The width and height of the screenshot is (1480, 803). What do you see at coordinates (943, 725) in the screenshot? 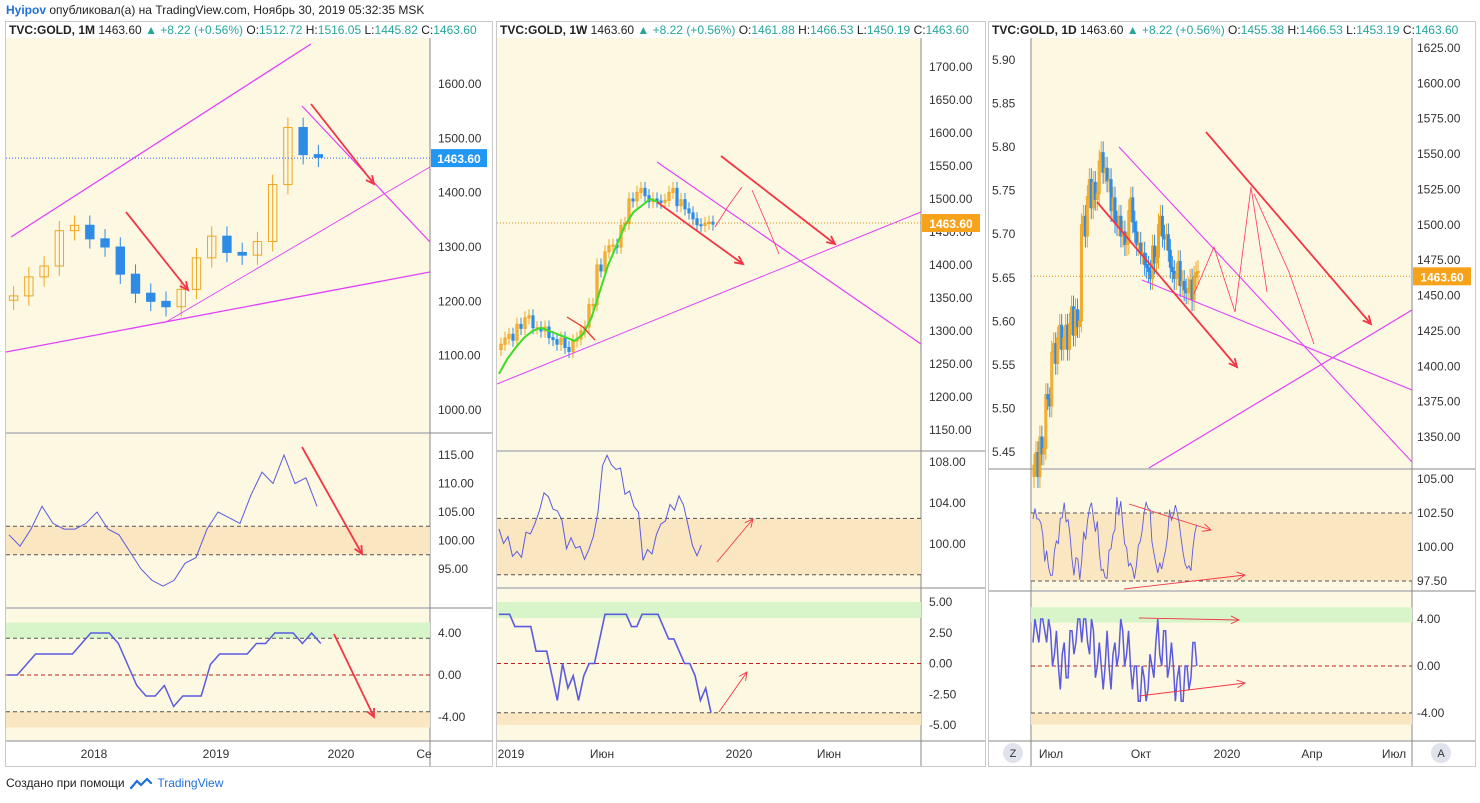
I see `osc2-tick: -5.00` at bounding box center [943, 725].